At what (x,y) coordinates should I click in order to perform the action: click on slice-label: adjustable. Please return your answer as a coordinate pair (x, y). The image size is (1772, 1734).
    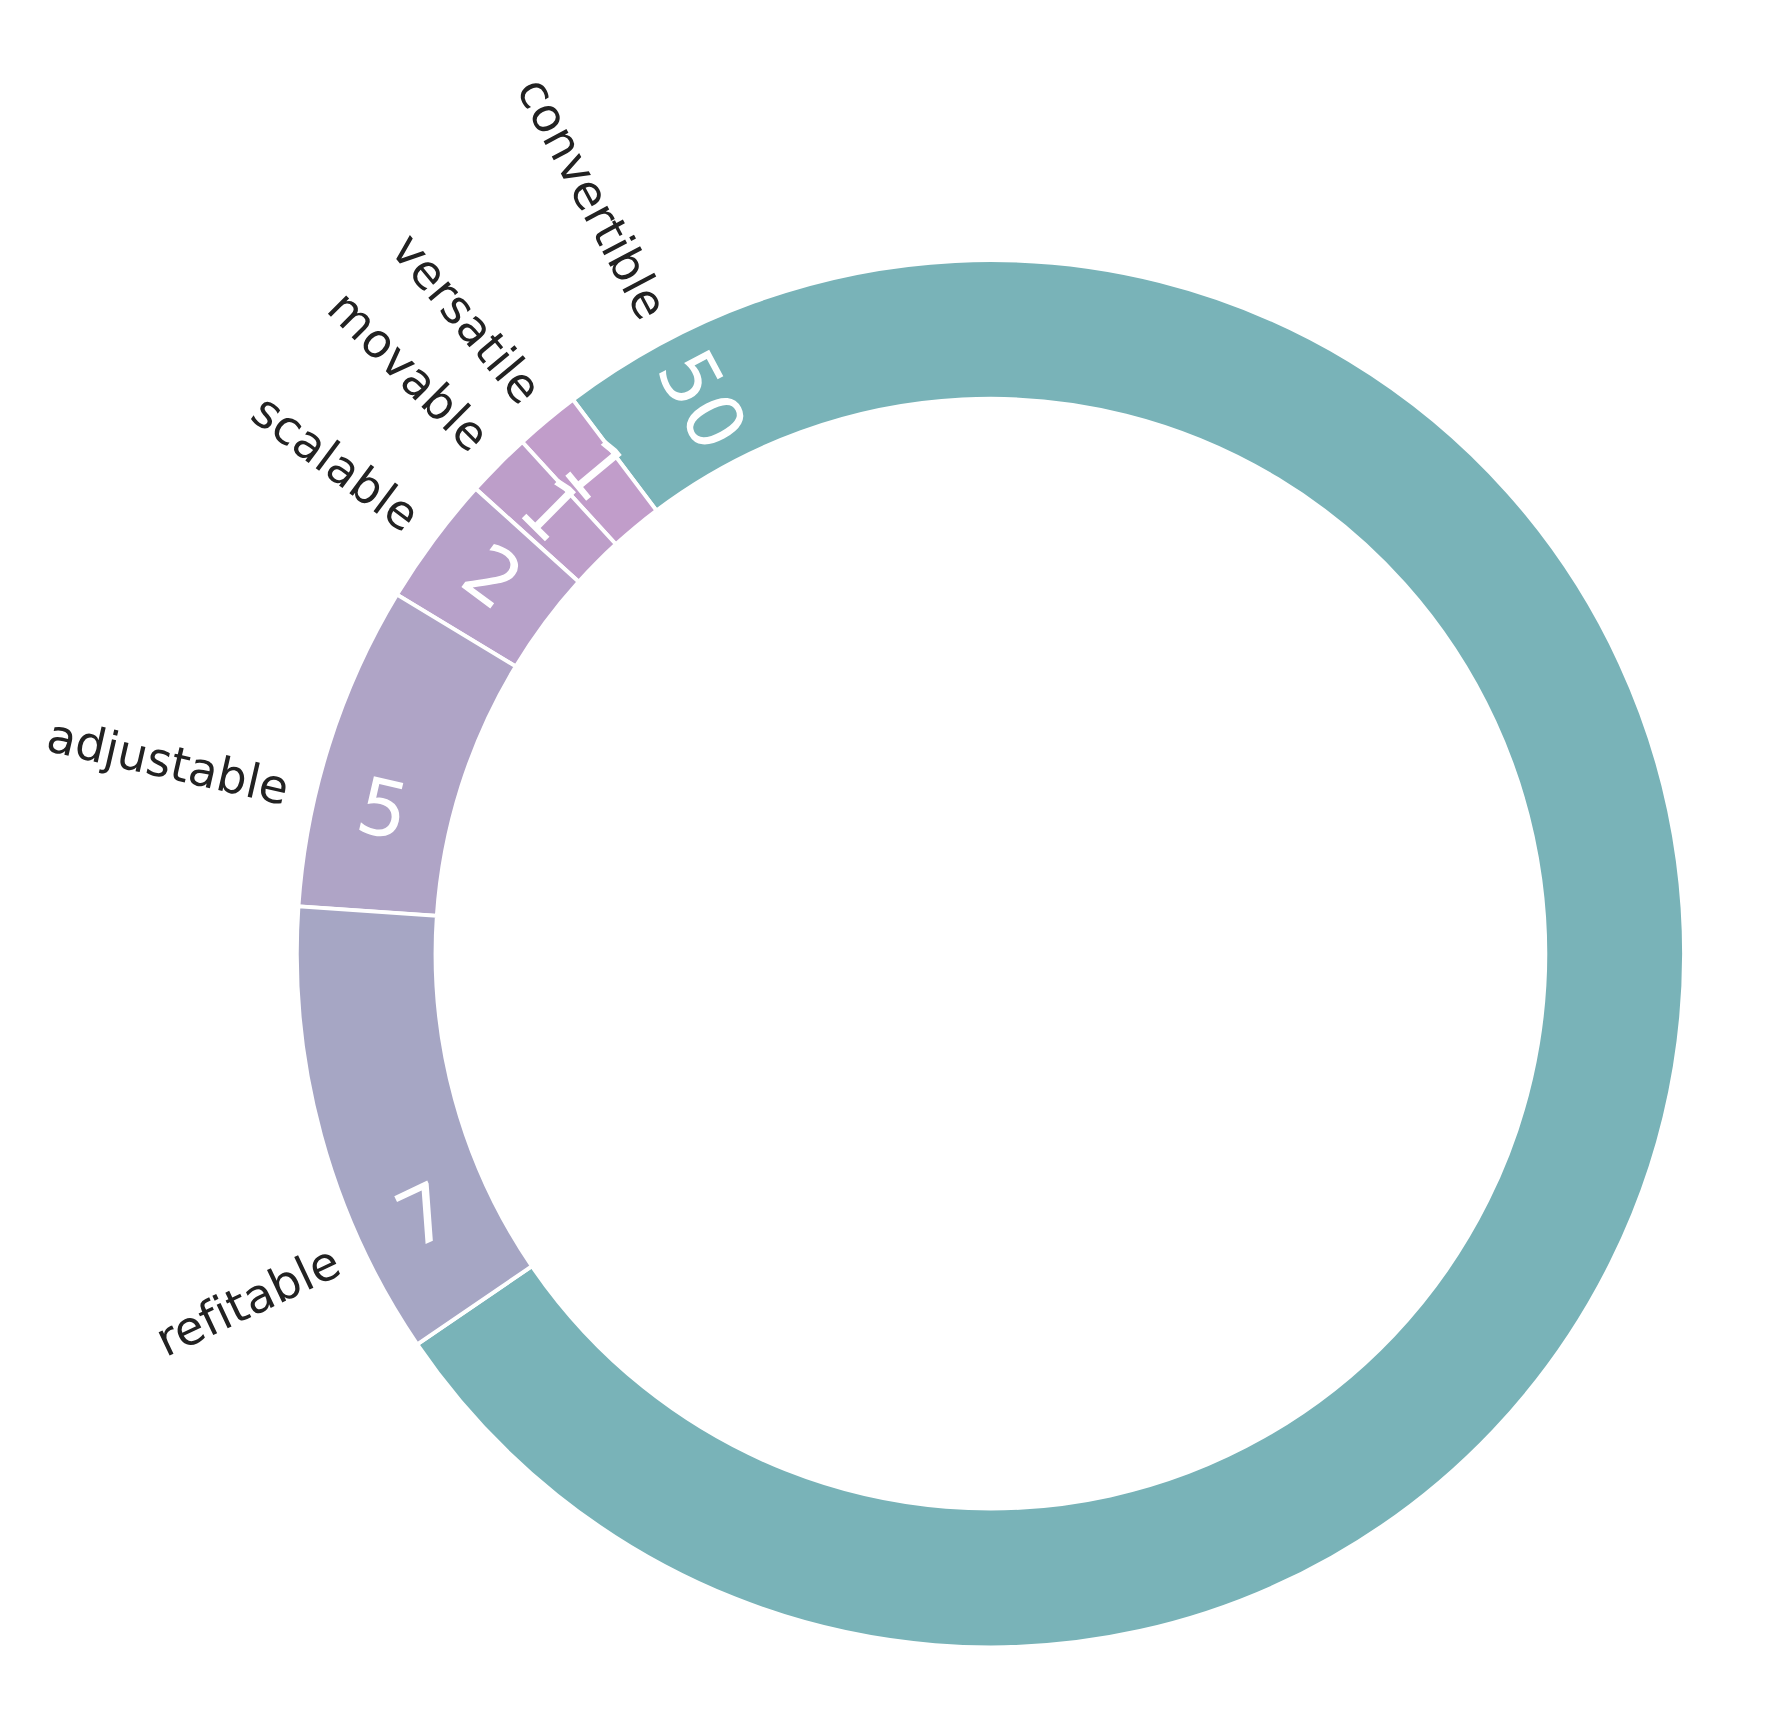
    Looking at the image, I should click on (167, 765).